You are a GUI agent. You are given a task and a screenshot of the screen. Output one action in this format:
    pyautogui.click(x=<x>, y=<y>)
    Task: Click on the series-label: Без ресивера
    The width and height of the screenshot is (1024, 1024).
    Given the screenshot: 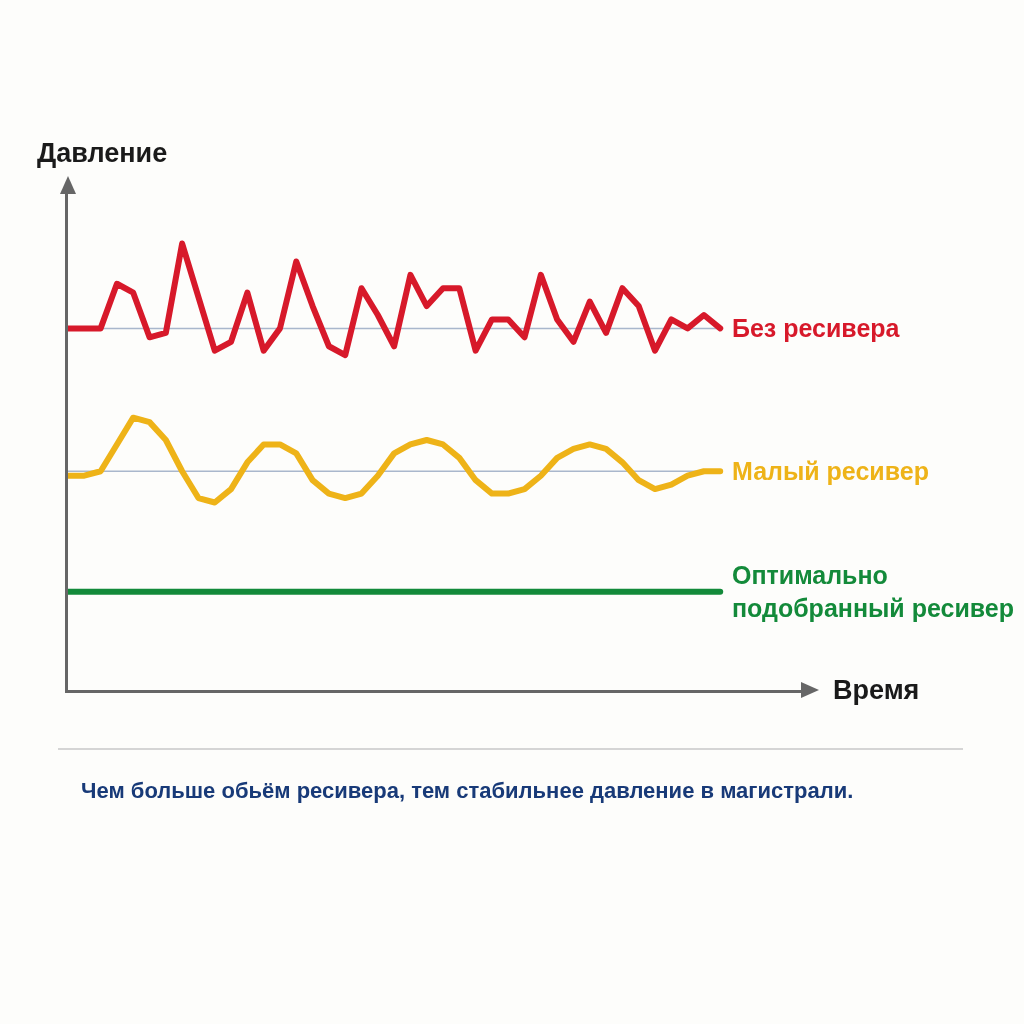 What is the action you would take?
    pyautogui.click(x=816, y=328)
    